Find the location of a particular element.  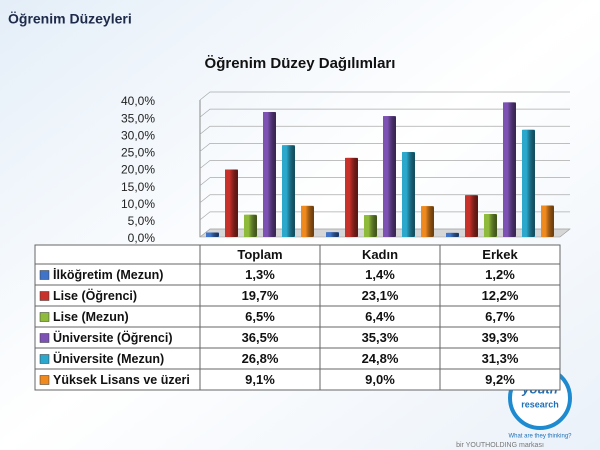

page-title: Öğrenim Düzeyleri is located at coordinates (70, 19).